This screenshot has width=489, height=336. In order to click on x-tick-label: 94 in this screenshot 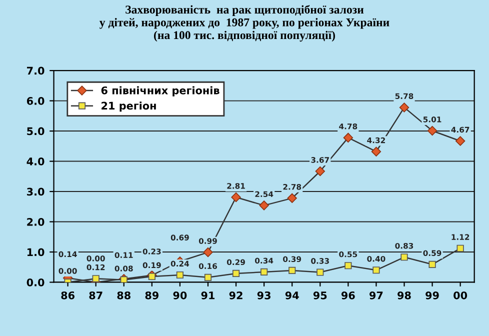, I will do `click(292, 295)`.